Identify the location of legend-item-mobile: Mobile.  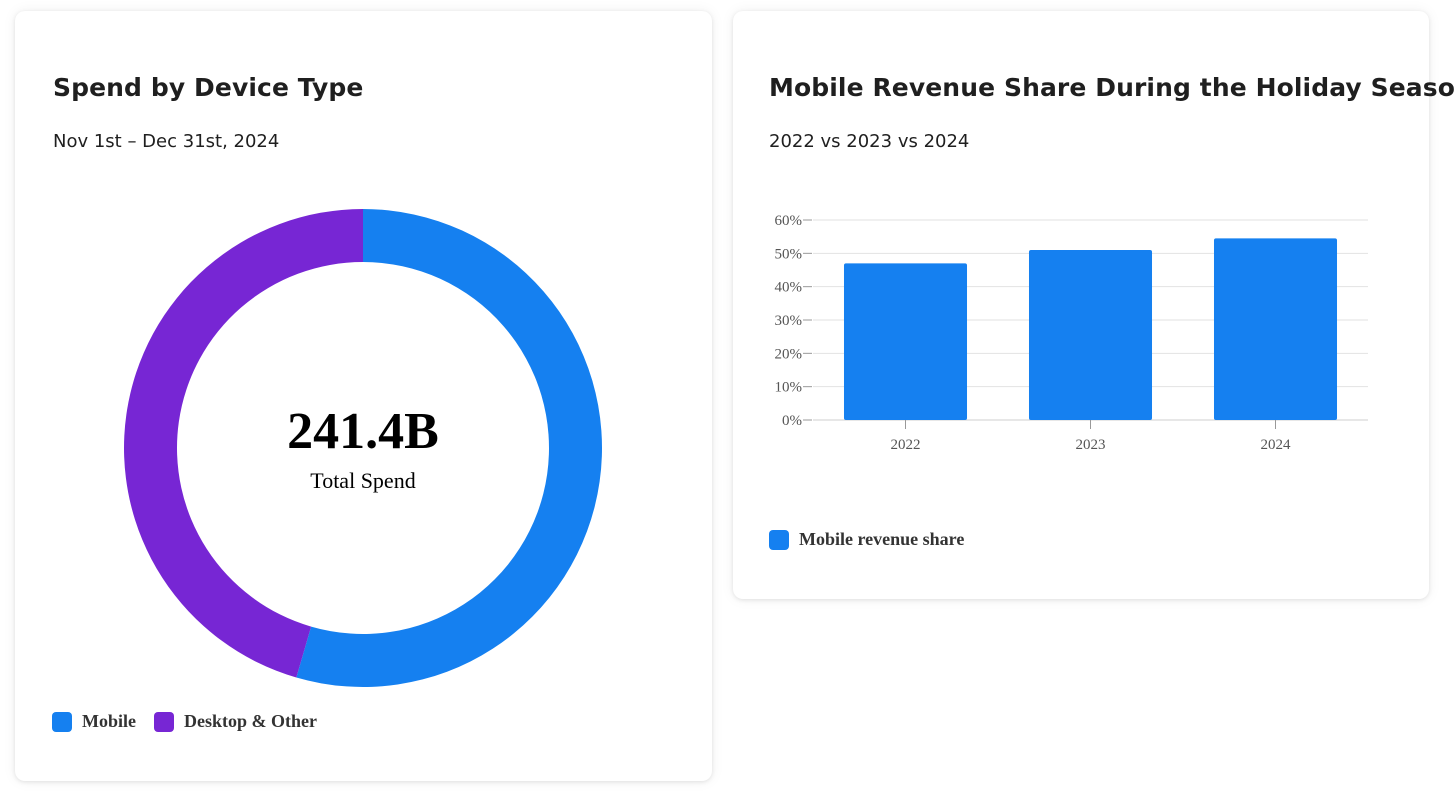
(94, 721).